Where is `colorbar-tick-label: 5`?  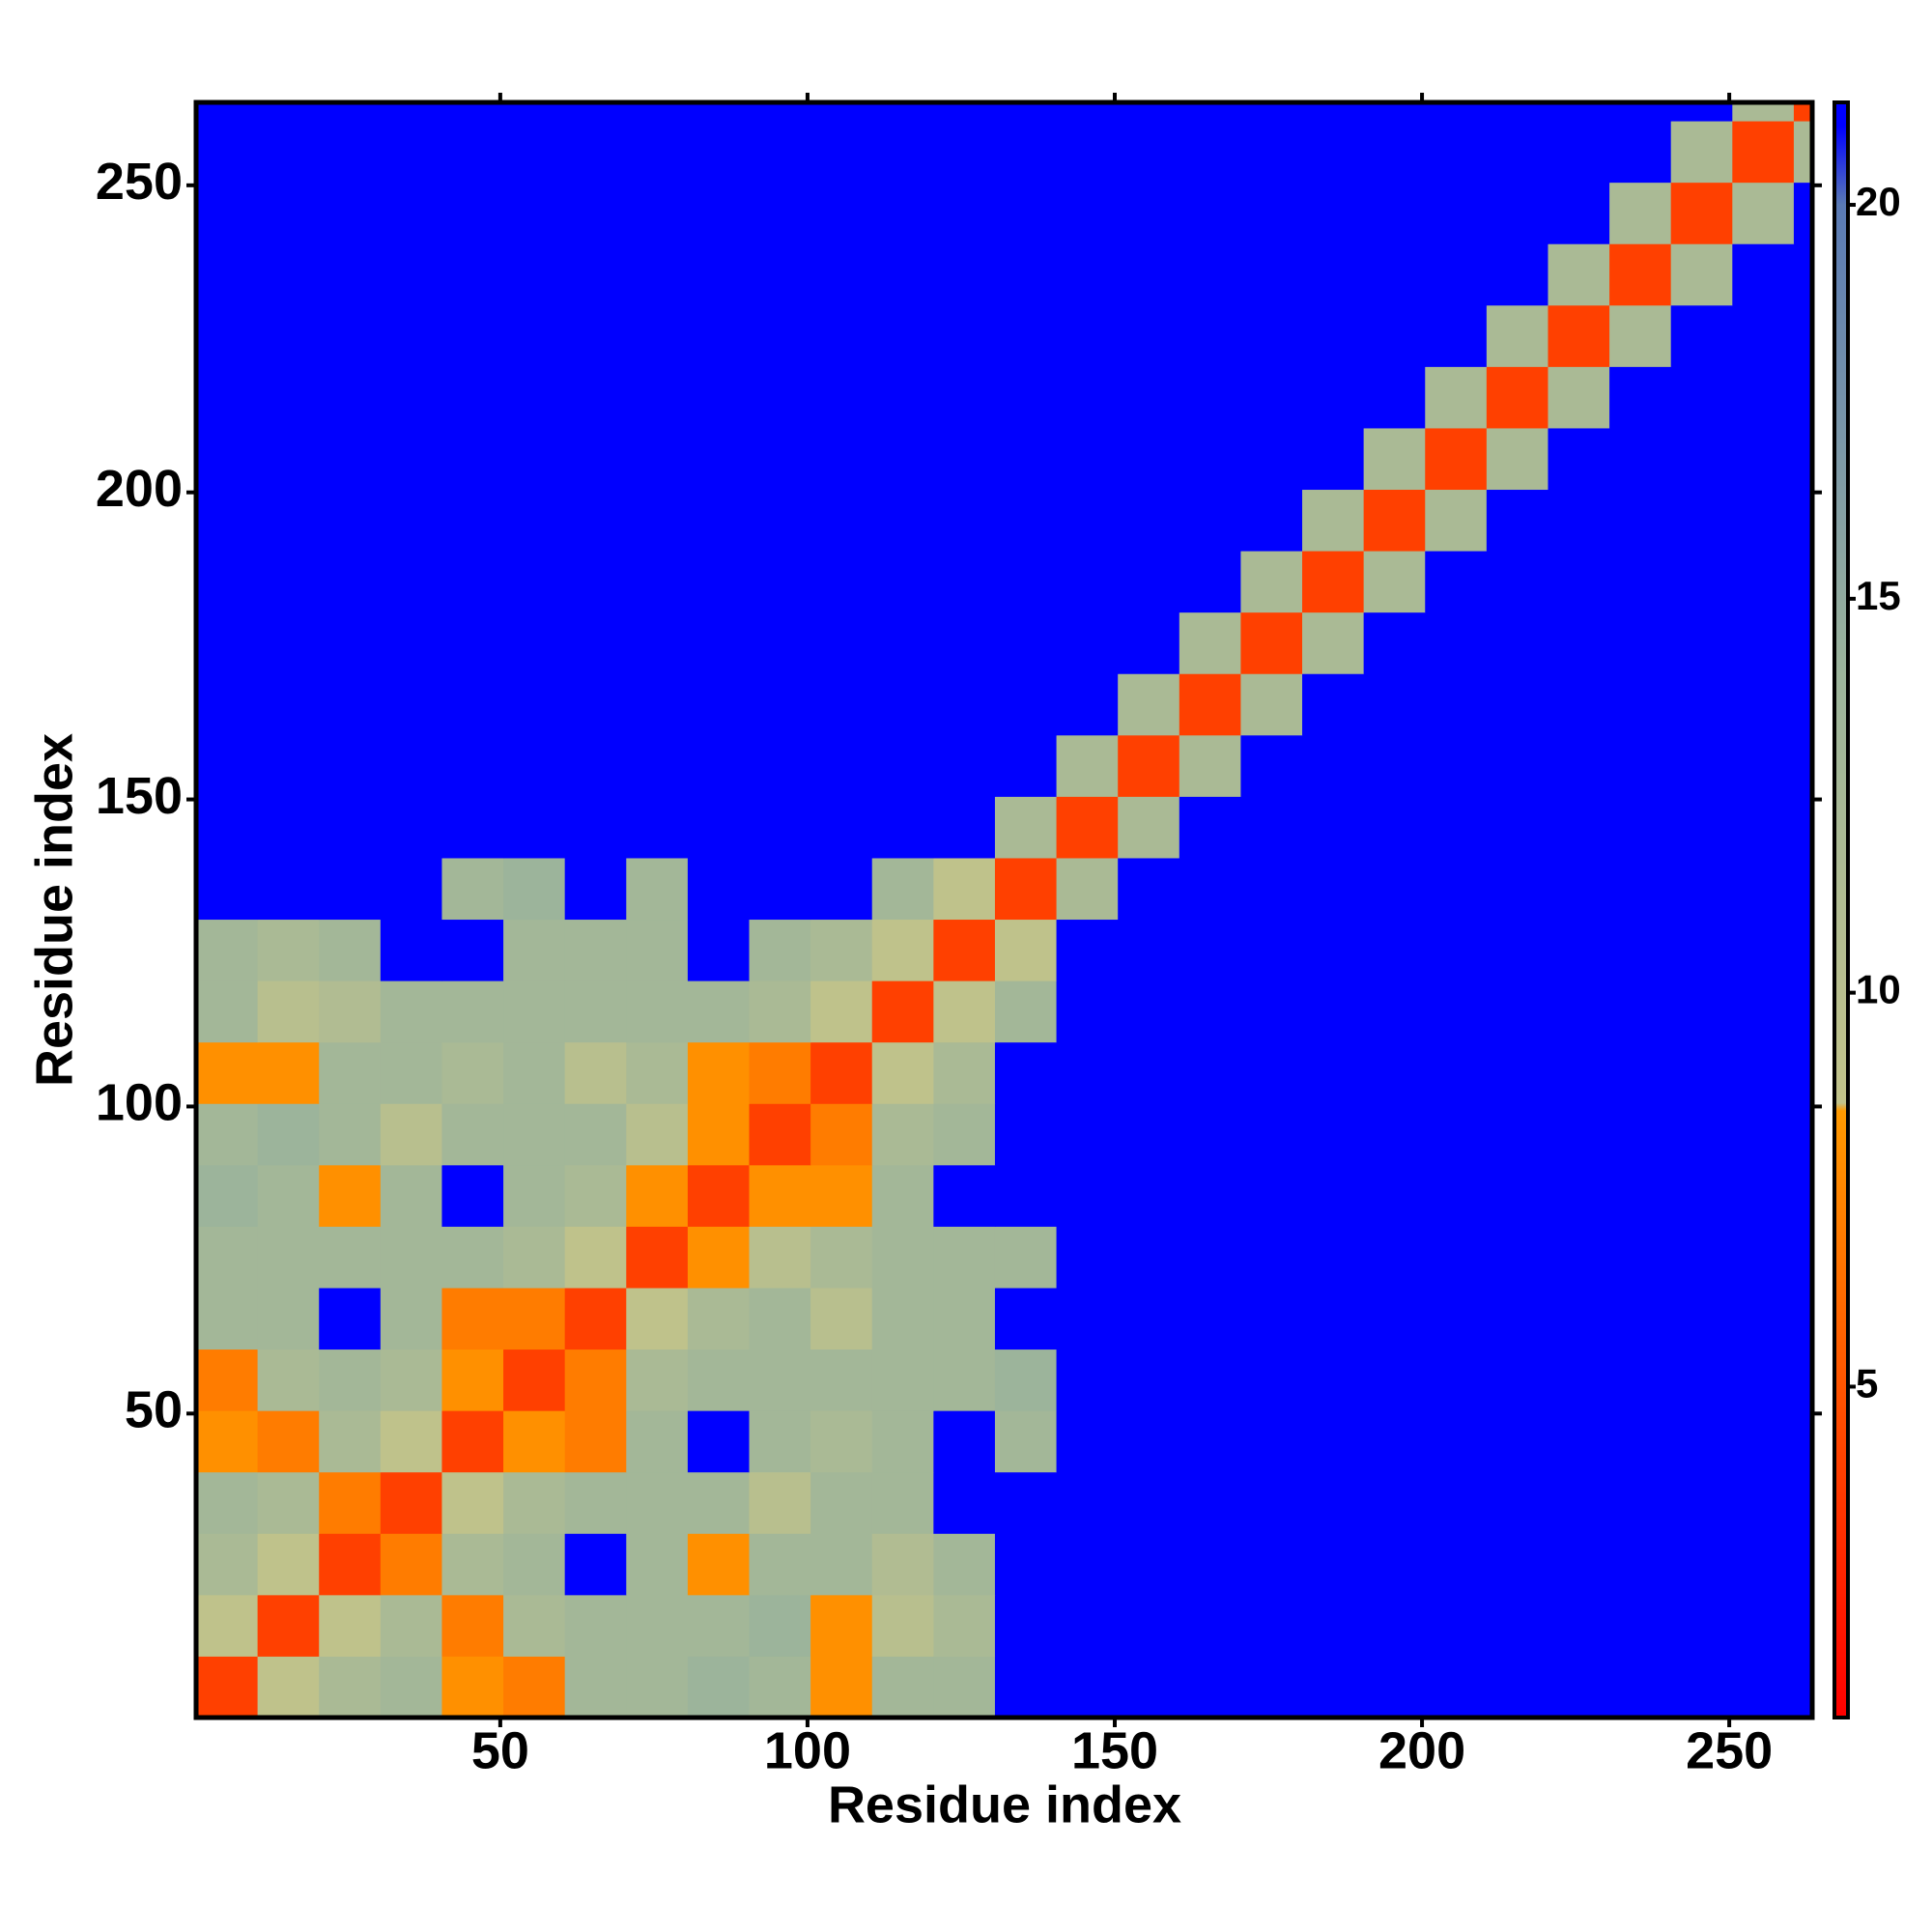
colorbar-tick-label: 5 is located at coordinates (1867, 1383).